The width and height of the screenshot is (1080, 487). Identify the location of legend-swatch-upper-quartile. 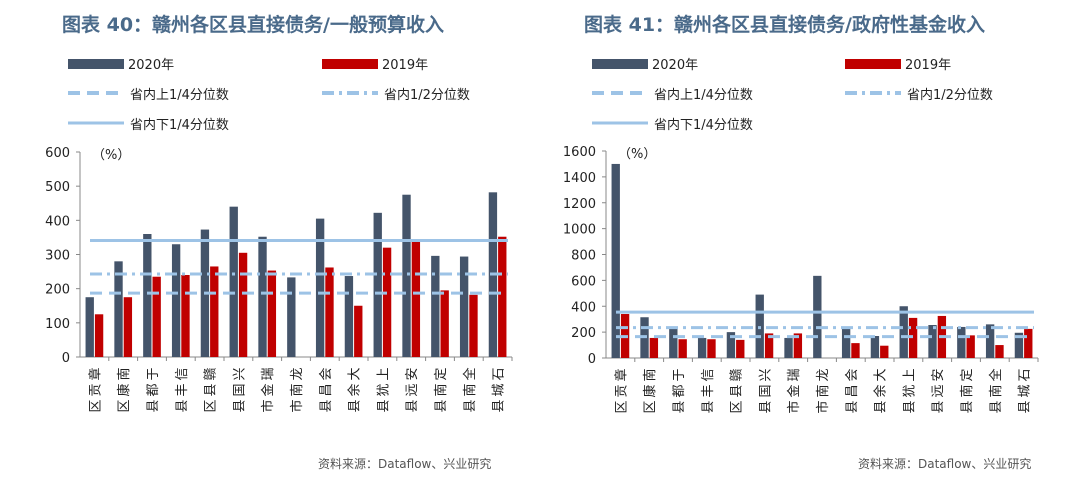
(96, 93).